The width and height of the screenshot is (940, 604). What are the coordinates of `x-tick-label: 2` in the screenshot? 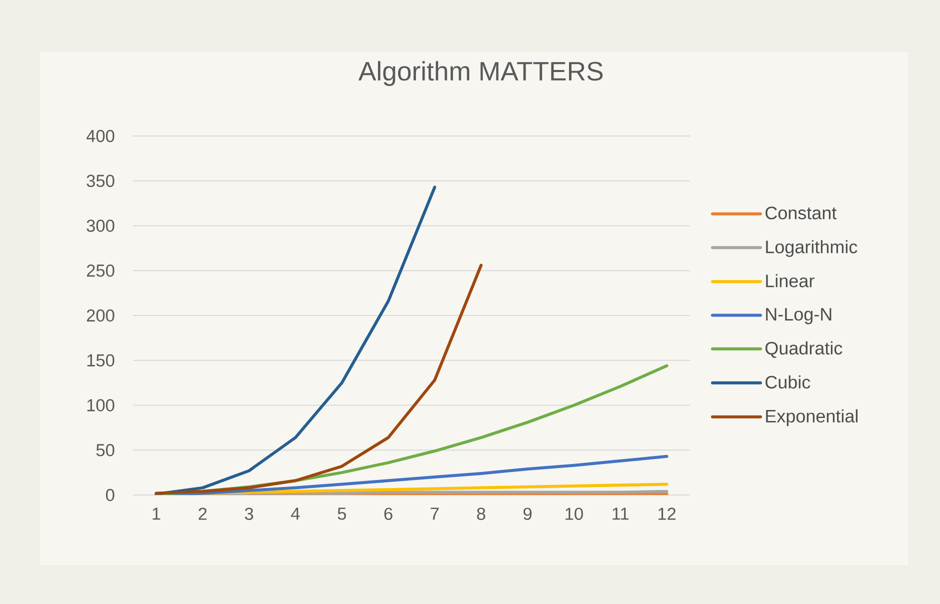 It's located at (202, 514).